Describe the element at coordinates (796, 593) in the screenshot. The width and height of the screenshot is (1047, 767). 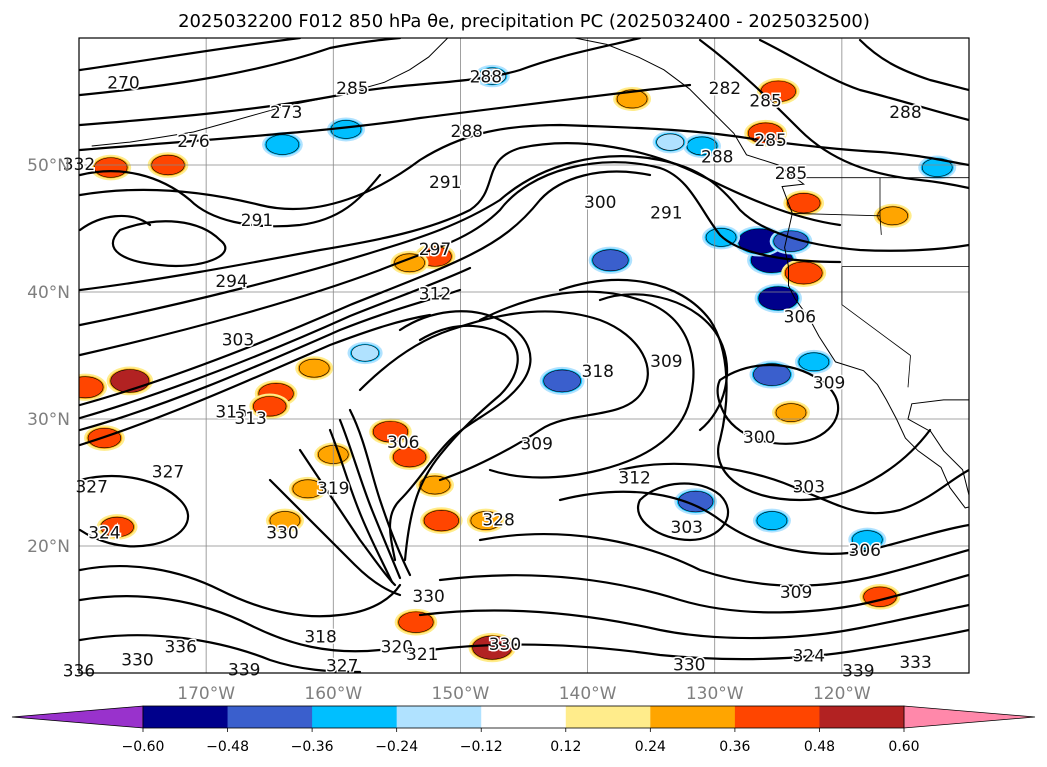
I see `contour-label: 309` at that location.